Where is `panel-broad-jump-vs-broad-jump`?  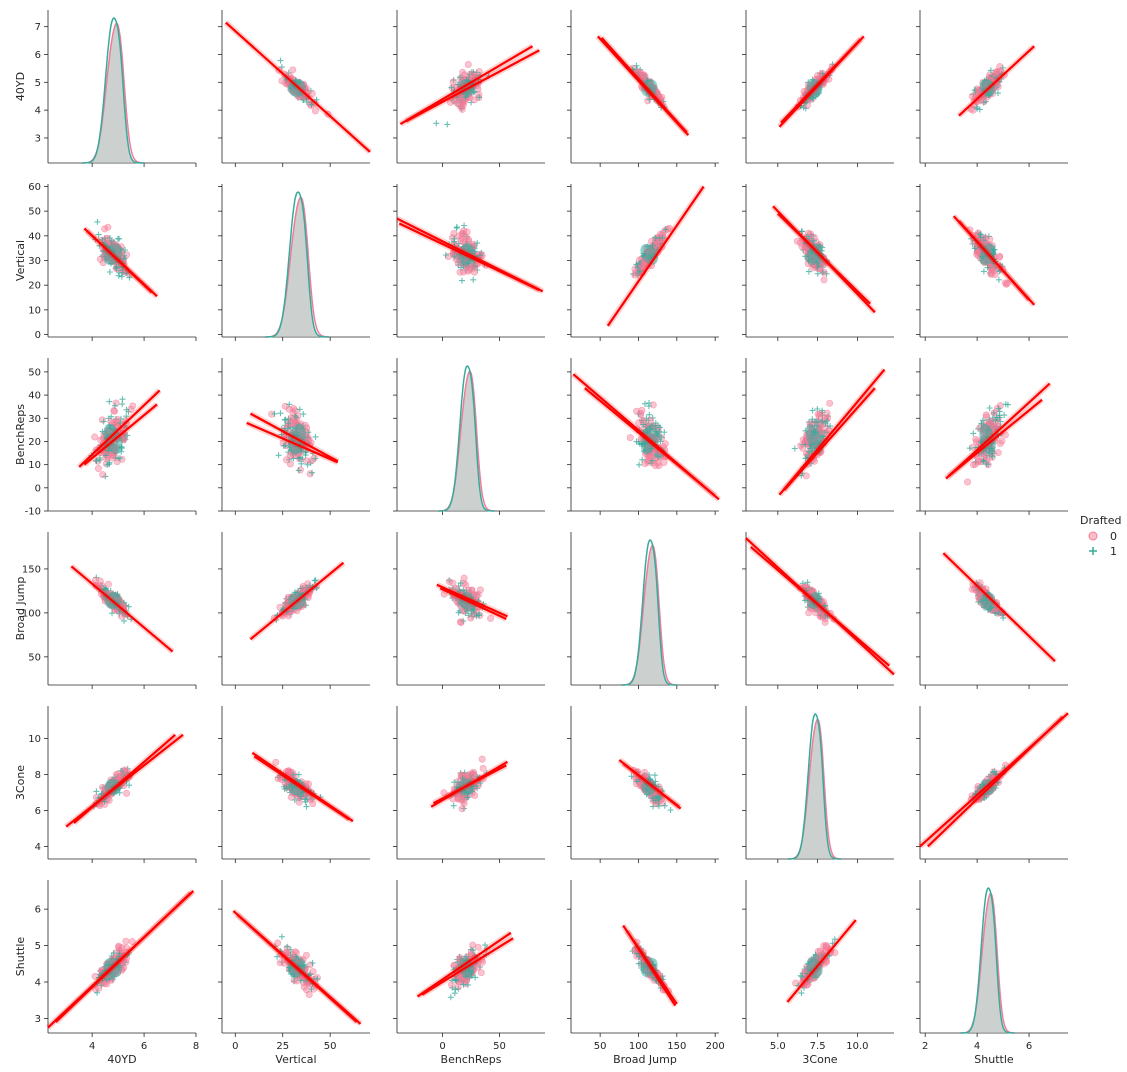
panel-broad-jump-vs-broad-jump is located at coordinates (643, 610).